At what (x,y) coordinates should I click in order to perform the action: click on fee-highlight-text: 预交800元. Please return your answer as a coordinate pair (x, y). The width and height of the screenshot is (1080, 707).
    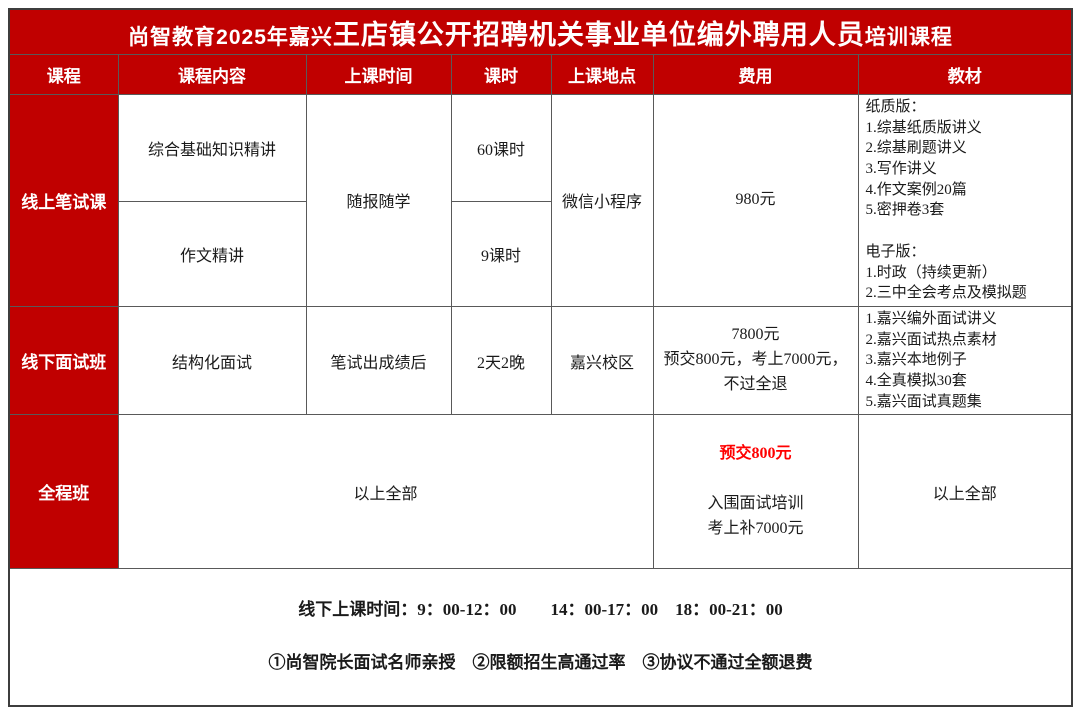
    Looking at the image, I should click on (755, 454).